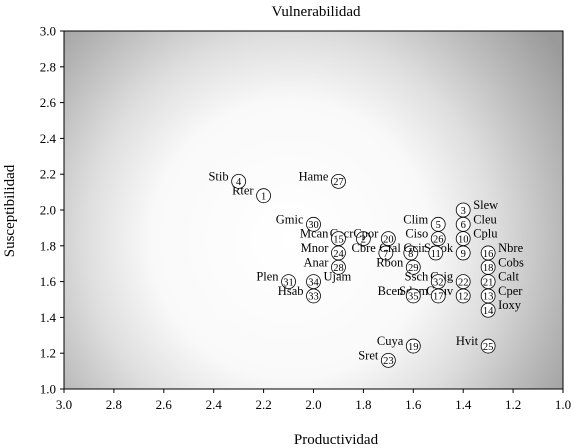 The height and width of the screenshot is (448, 574). I want to click on y-tick-label: 1.6, so click(48, 281).